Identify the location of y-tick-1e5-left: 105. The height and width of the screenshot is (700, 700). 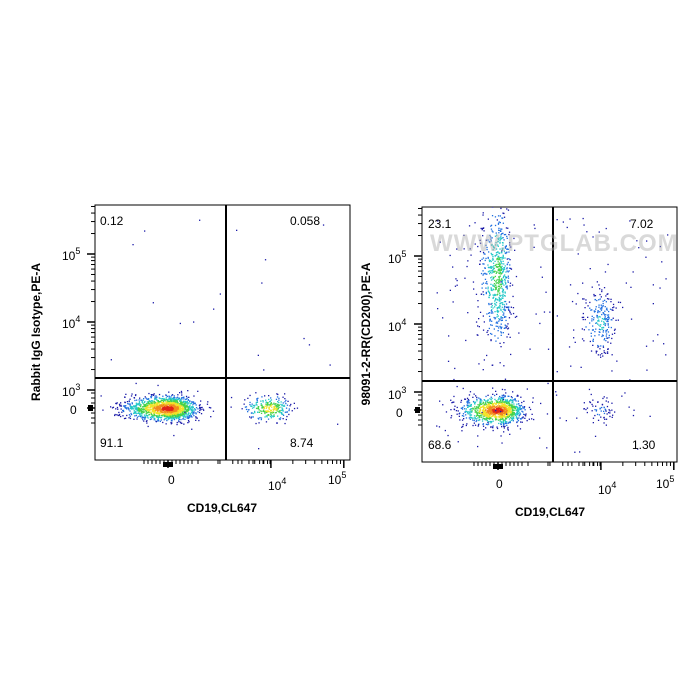
(71, 254).